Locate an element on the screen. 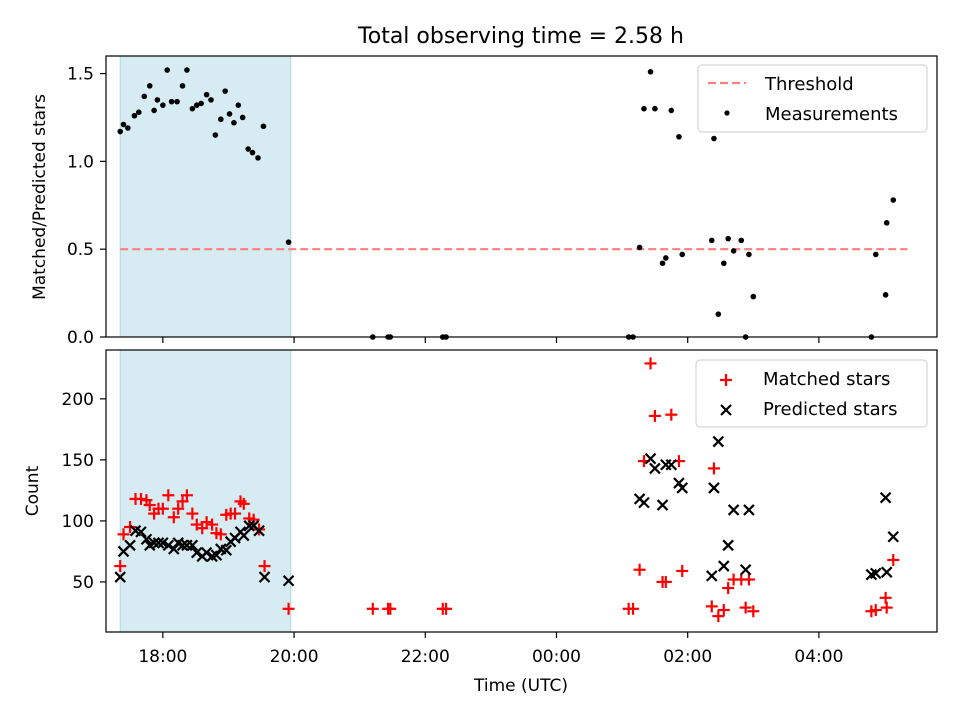 This screenshot has height=724, width=960. figure-title: Total observing time = 2.58 h is located at coordinates (520, 36).